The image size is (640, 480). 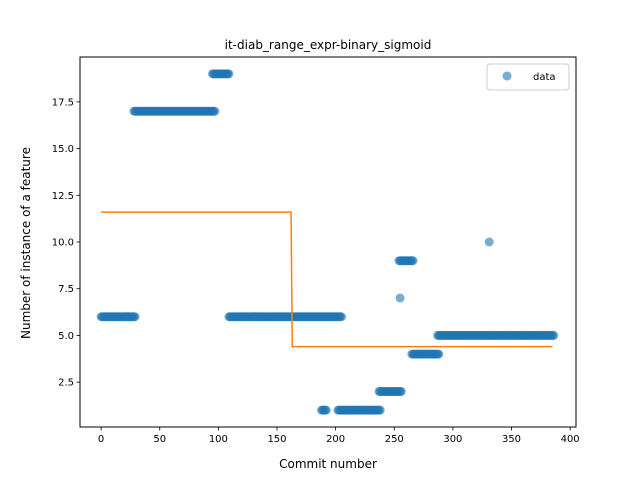 I want to click on x-tick-label: 150, so click(x=276, y=439).